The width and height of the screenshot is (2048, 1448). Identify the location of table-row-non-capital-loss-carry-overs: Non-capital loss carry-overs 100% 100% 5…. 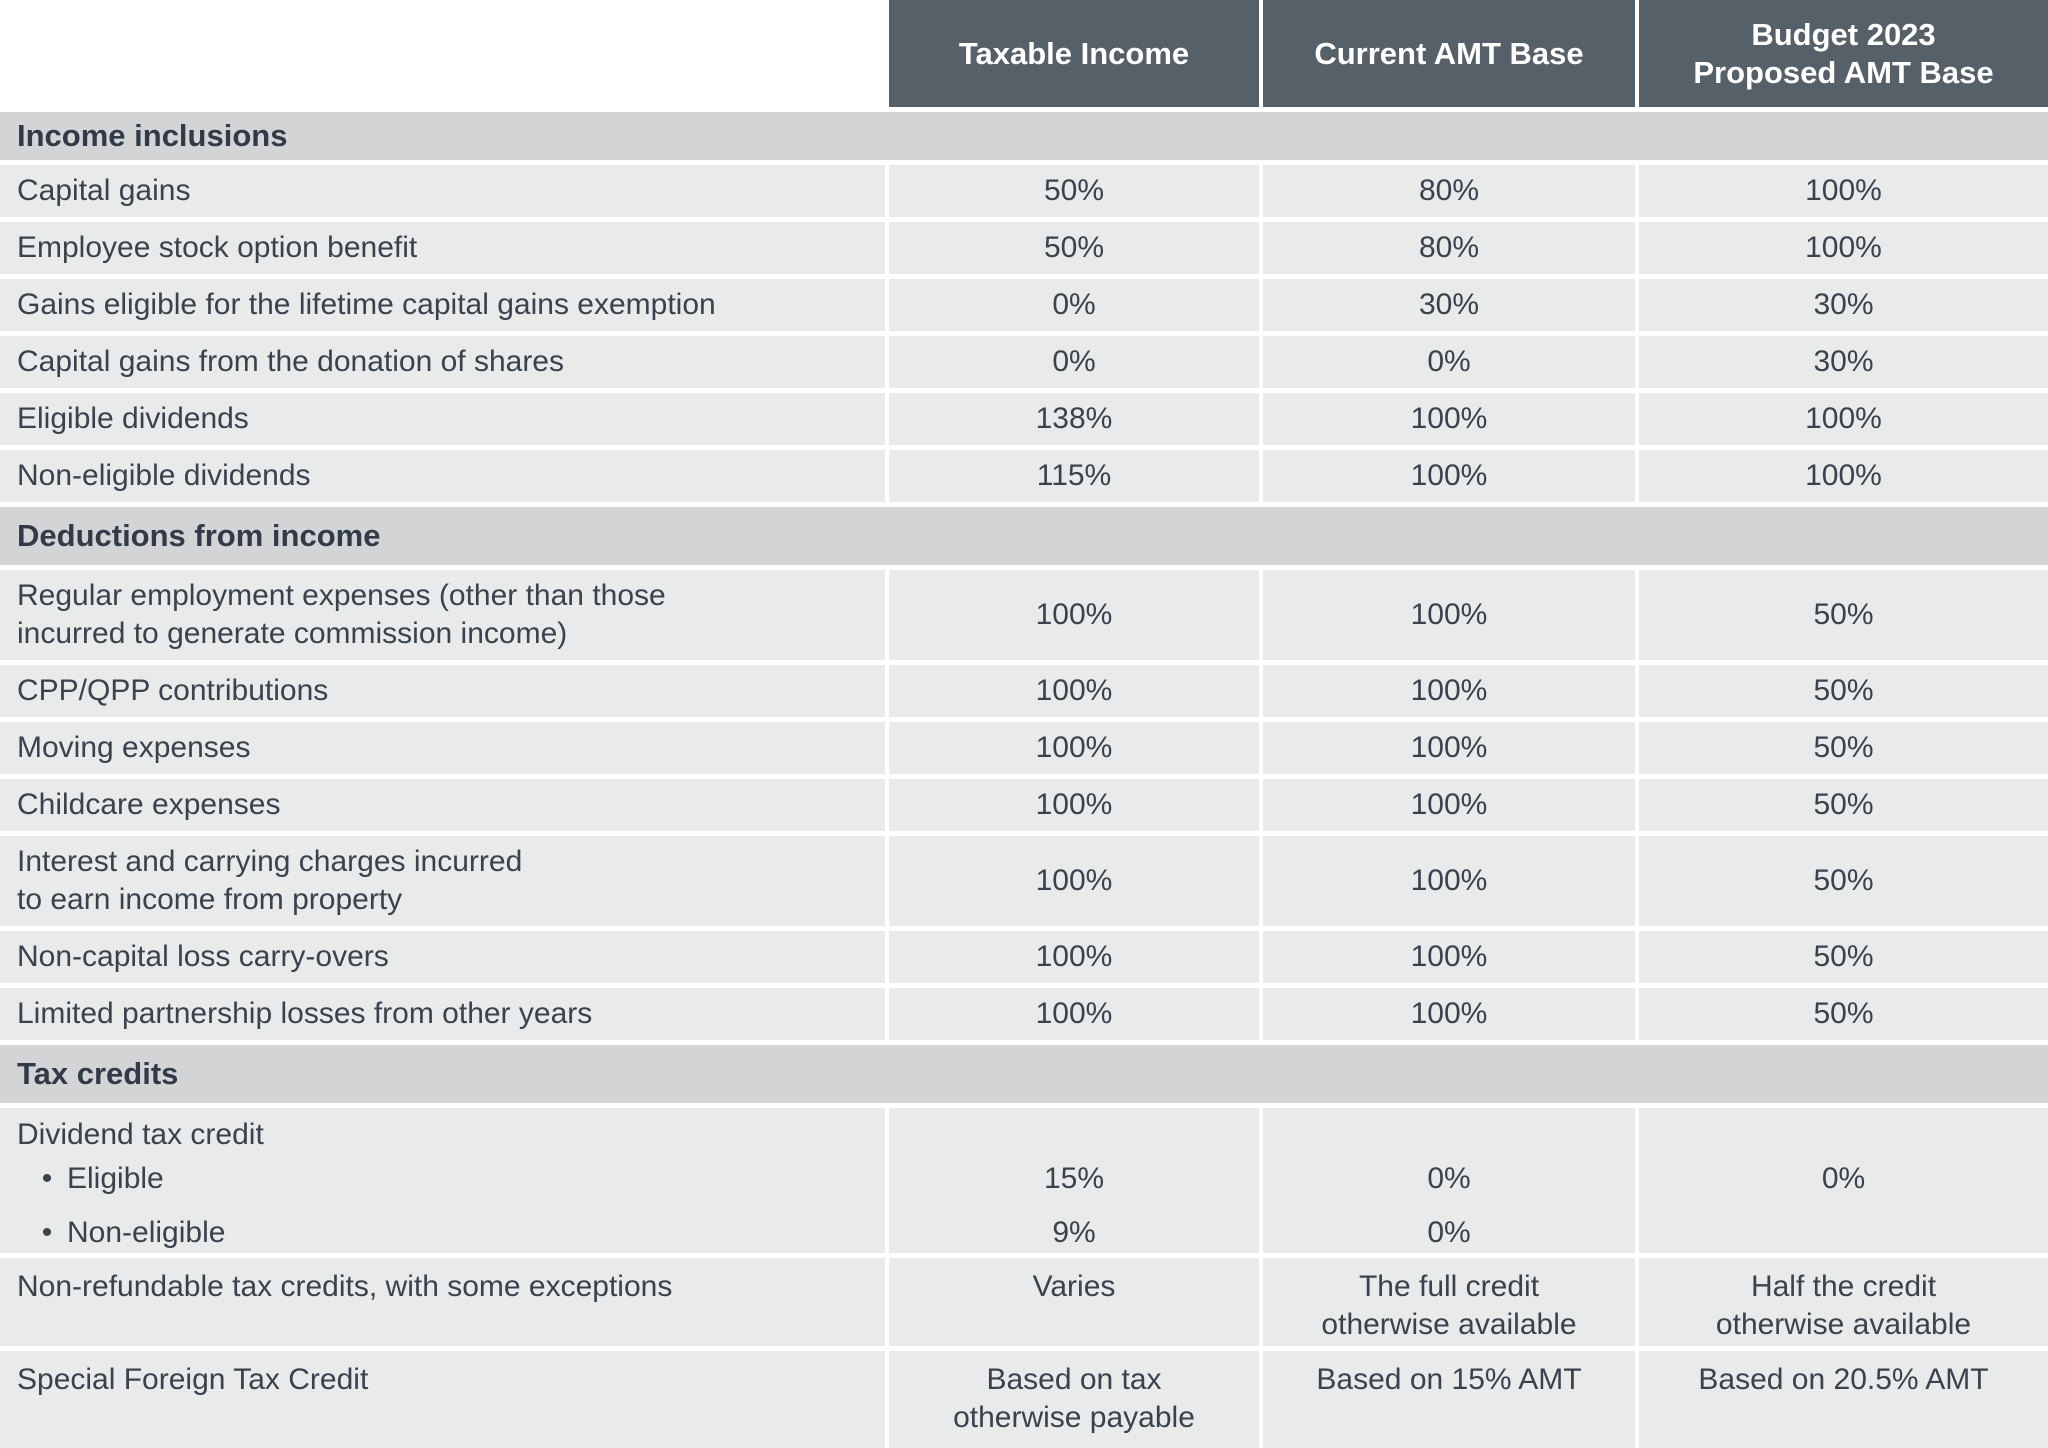
(1024, 957).